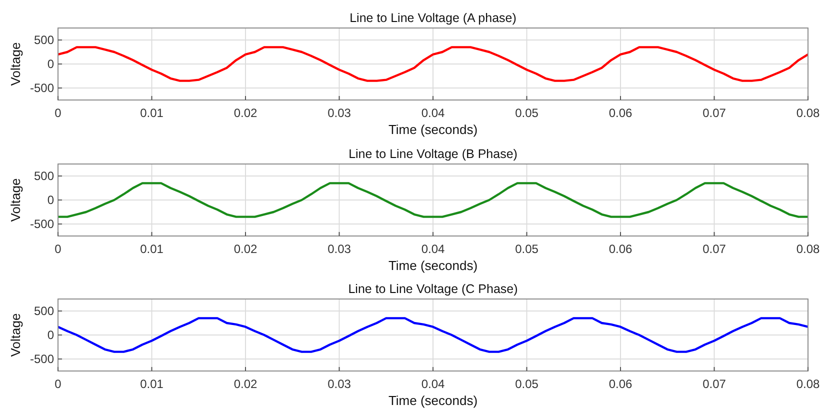  What do you see at coordinates (433, 154) in the screenshot?
I see `chart-title: Line to Line Voltage (B Phase)` at bounding box center [433, 154].